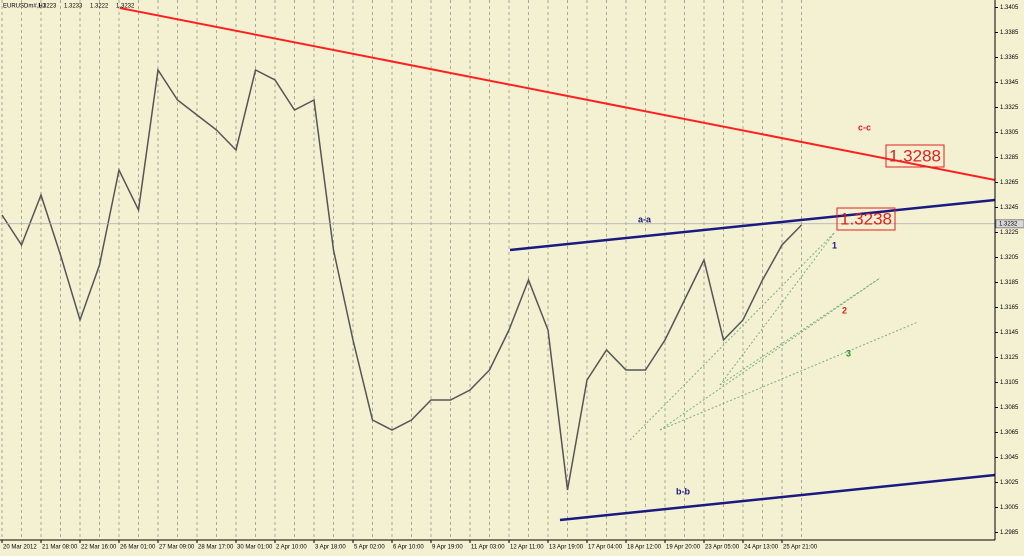 This screenshot has height=556, width=1024. I want to click on x-tick-label: 30 Mar 01:00, so click(255, 548).